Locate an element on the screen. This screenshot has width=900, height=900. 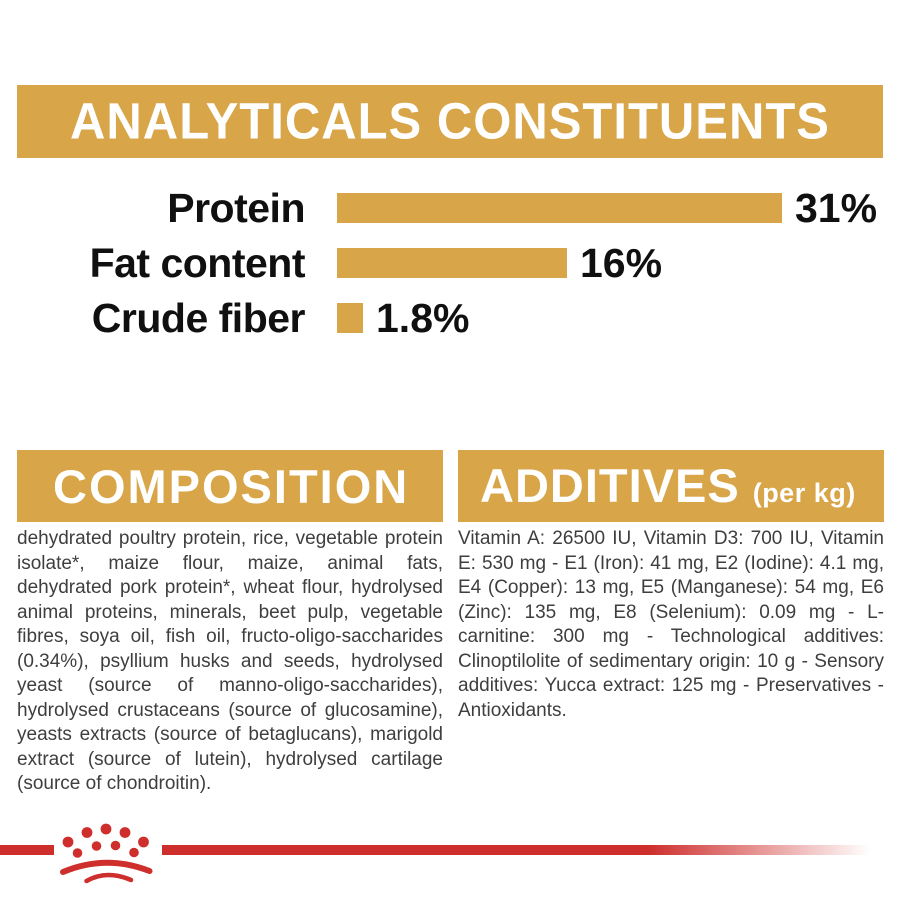
analyticals-header-band: ANALYTICALS CONSTITUENTS is located at coordinates (450, 121).